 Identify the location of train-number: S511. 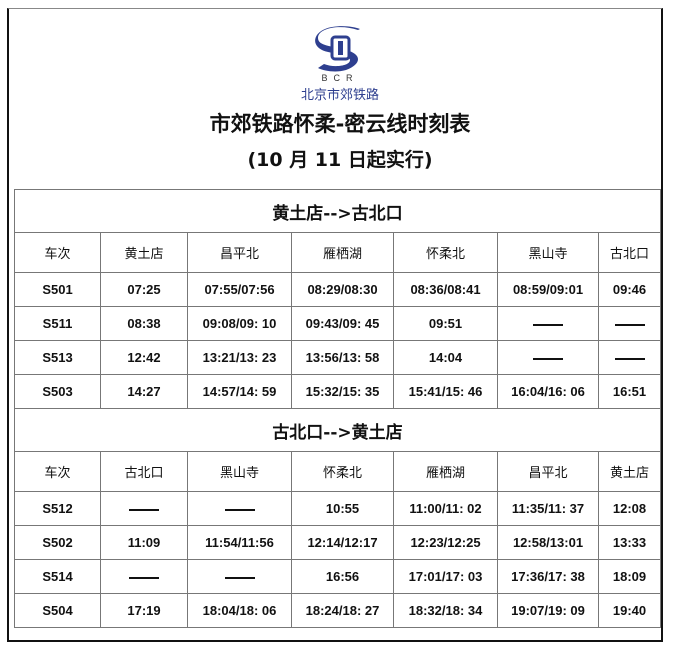
(57, 323).